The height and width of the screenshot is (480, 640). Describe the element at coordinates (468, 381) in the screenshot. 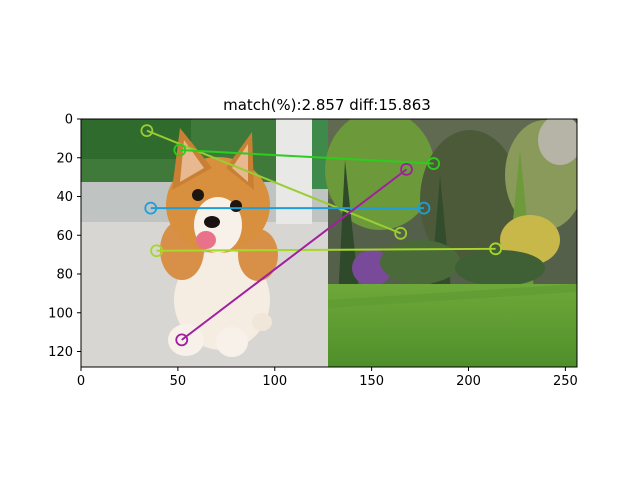

I see `x-tick-label: 200` at that location.